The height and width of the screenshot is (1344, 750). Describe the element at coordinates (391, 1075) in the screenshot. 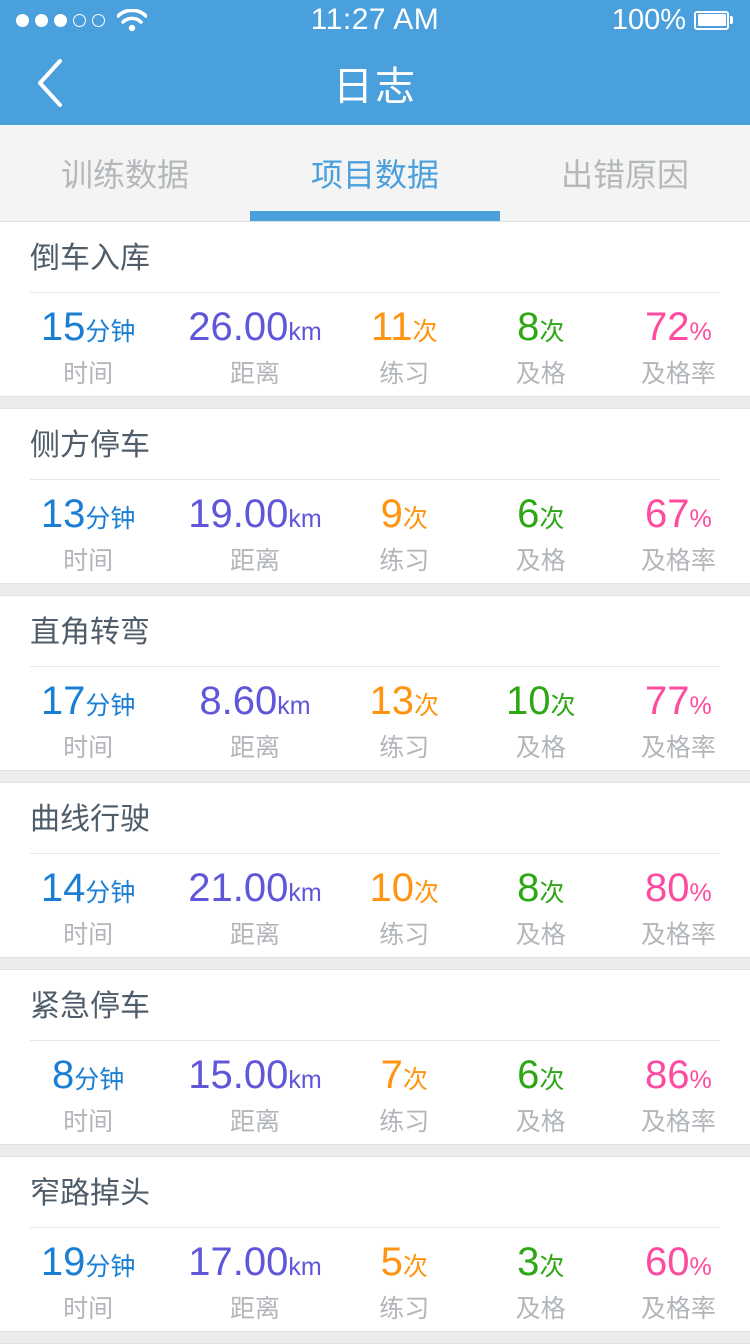

I see `stat-value: 7` at that location.